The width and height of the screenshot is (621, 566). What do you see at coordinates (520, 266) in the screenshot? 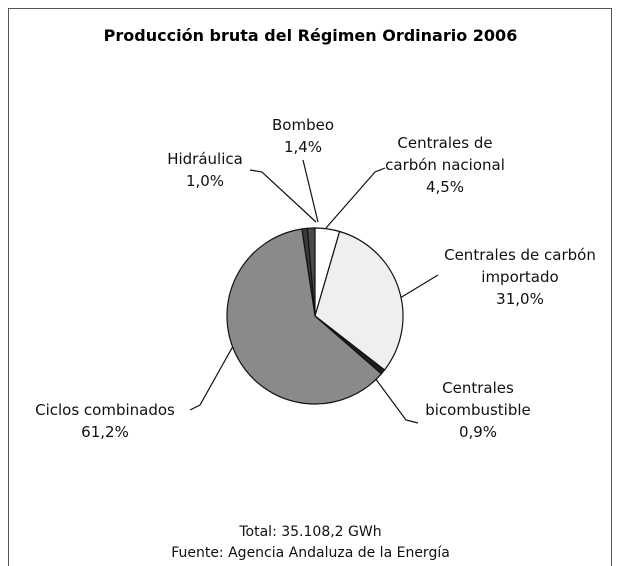
I see `category-name: Centrales de carbón importado` at bounding box center [520, 266].